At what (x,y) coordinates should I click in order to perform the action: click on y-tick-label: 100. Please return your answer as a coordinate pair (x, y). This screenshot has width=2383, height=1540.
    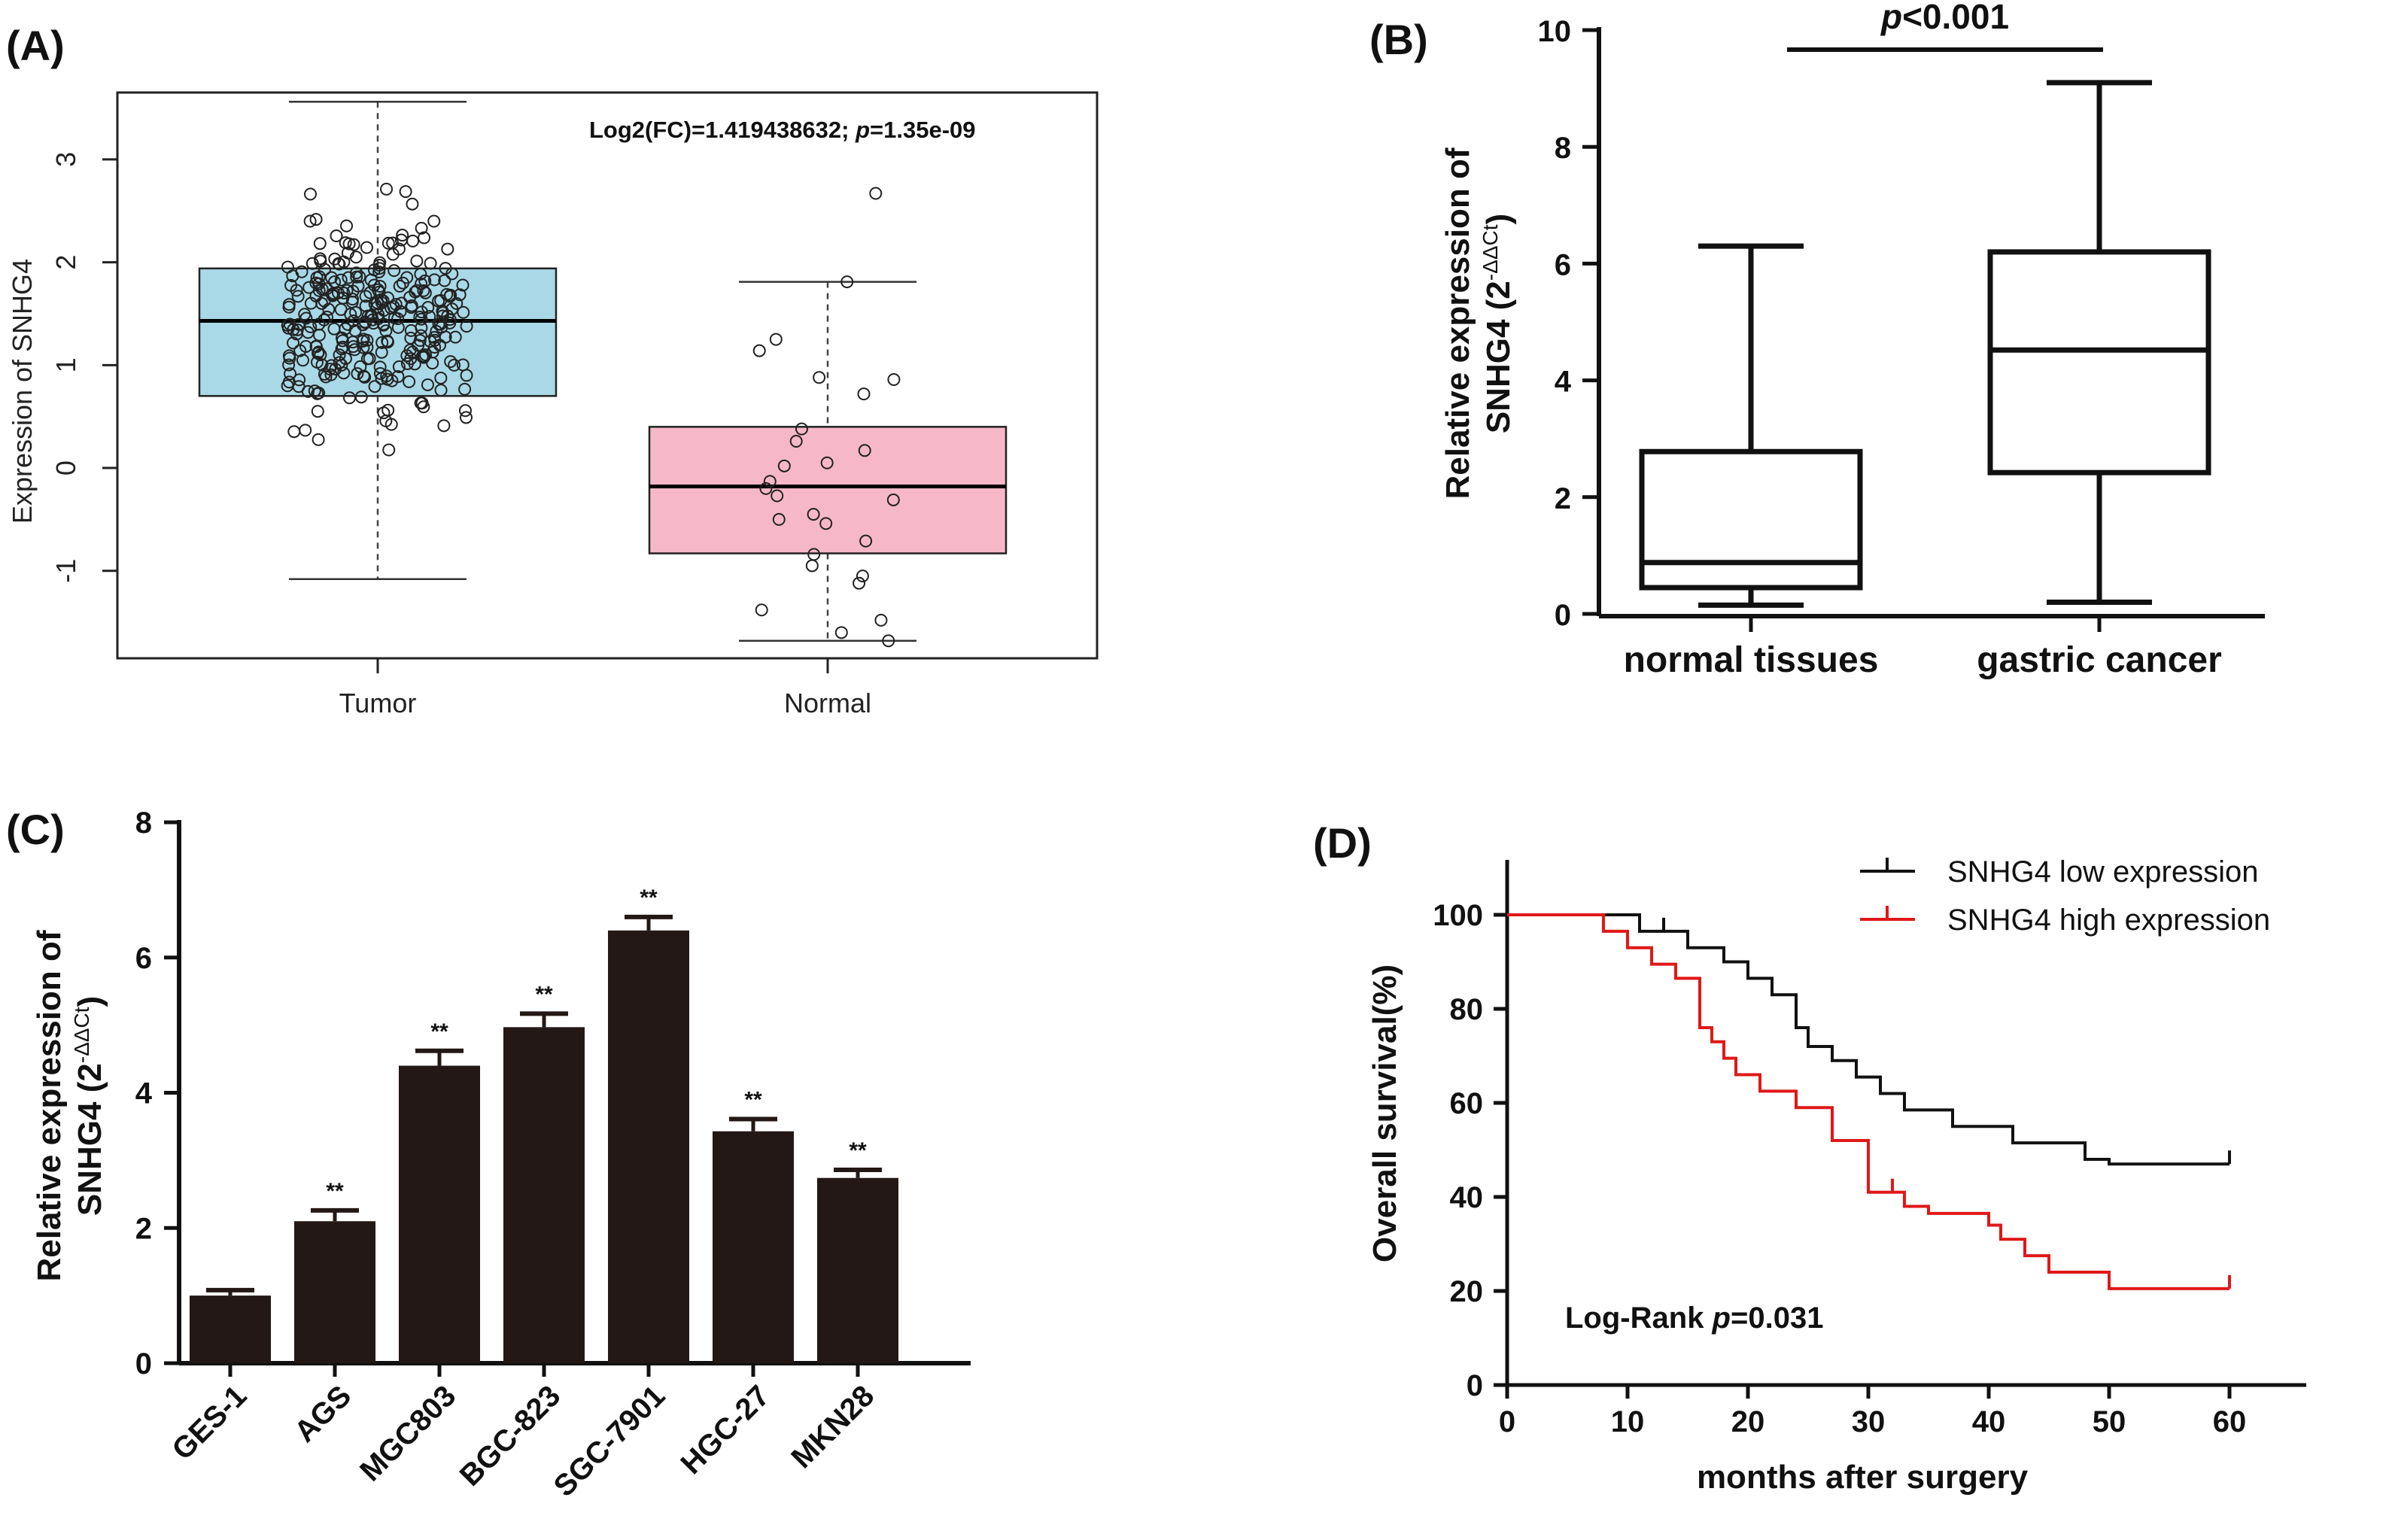
    Looking at the image, I should click on (1458, 916).